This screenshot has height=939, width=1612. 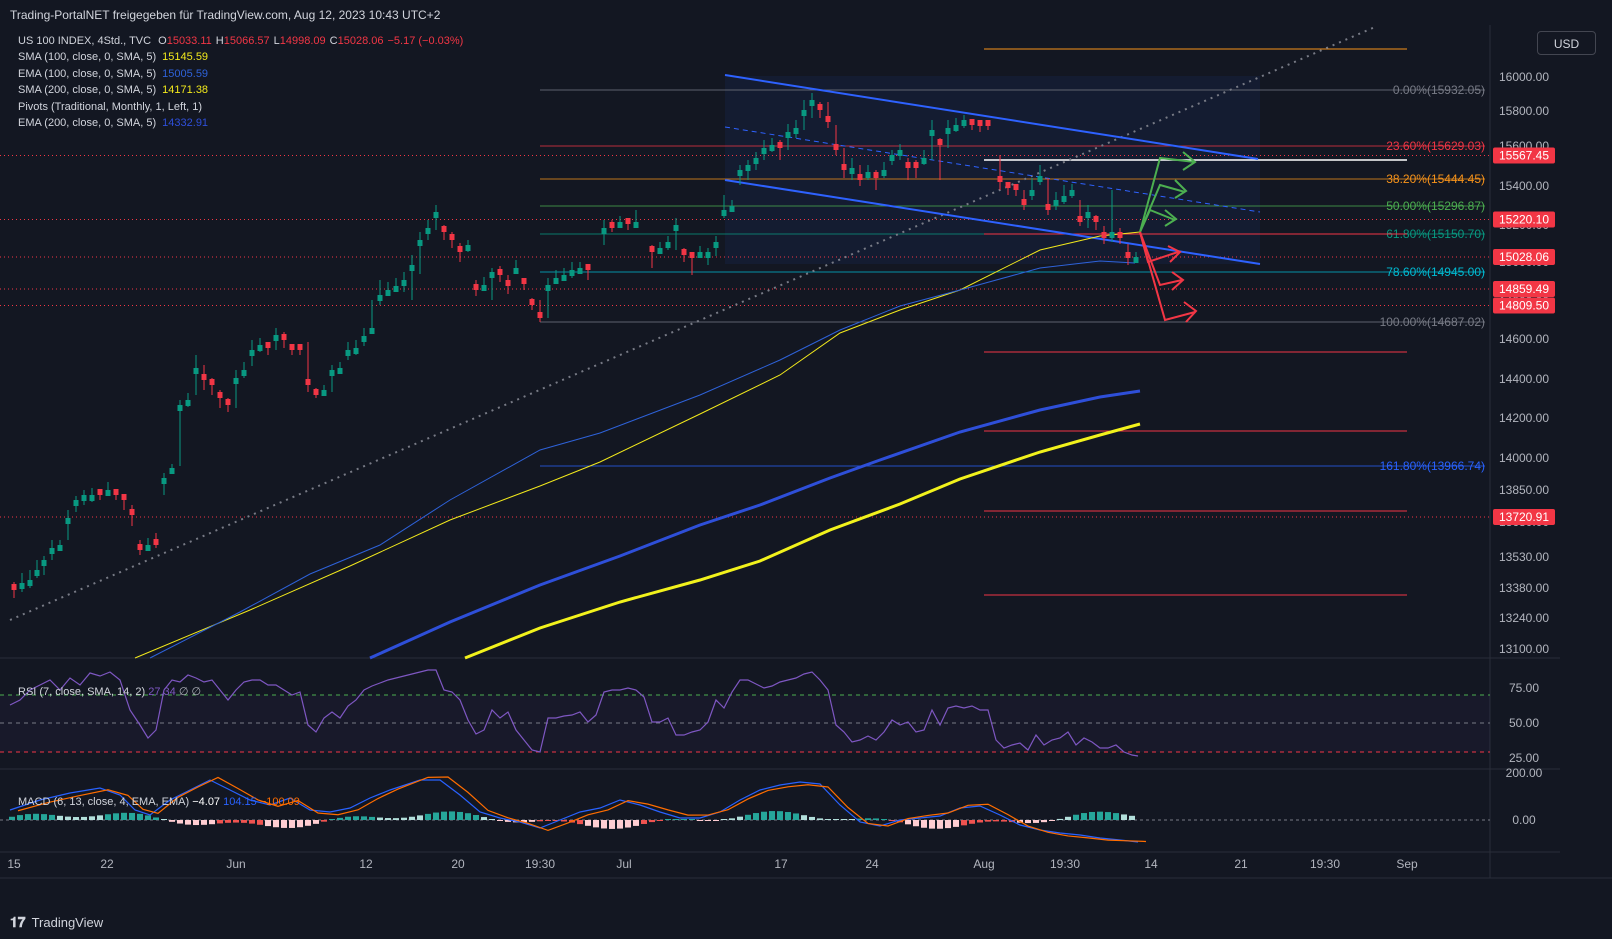 I want to click on rsi-name: RSI (7, close, SMA, 14, 2), so click(x=82, y=692).